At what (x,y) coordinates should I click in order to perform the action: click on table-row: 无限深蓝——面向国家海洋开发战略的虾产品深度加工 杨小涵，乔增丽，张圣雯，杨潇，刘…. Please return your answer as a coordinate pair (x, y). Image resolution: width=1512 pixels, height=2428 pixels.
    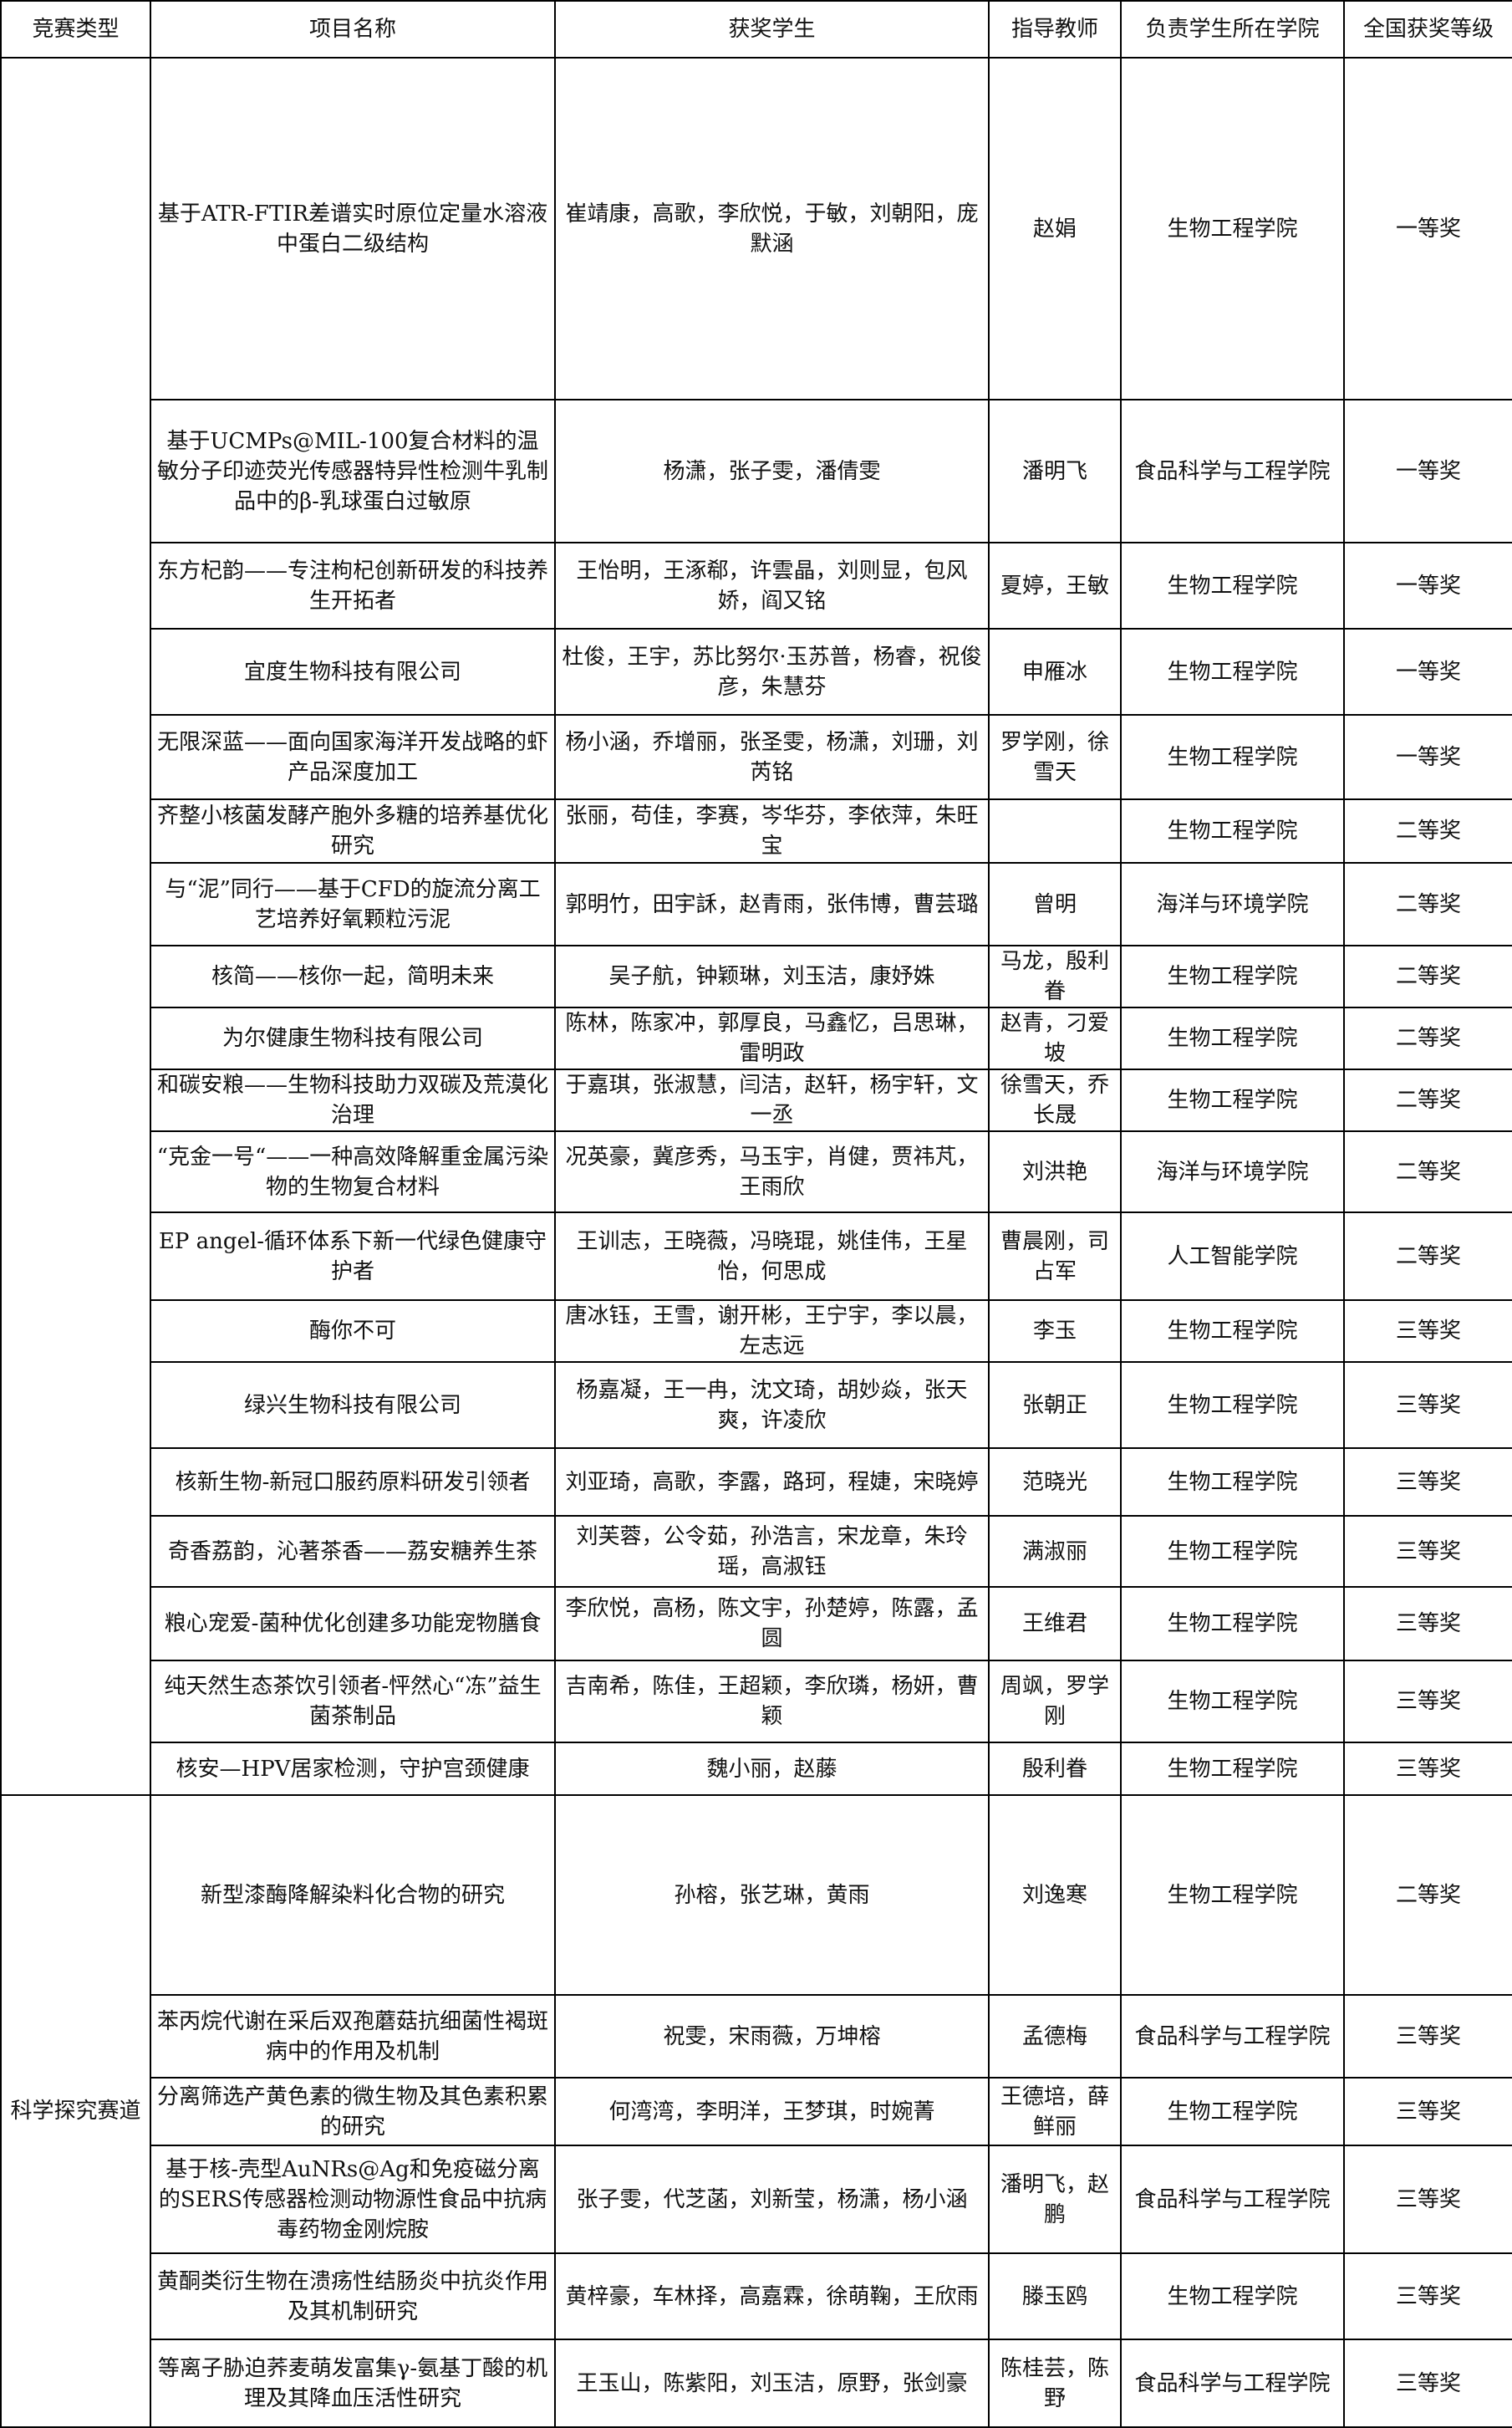
    Looking at the image, I should click on (756, 757).